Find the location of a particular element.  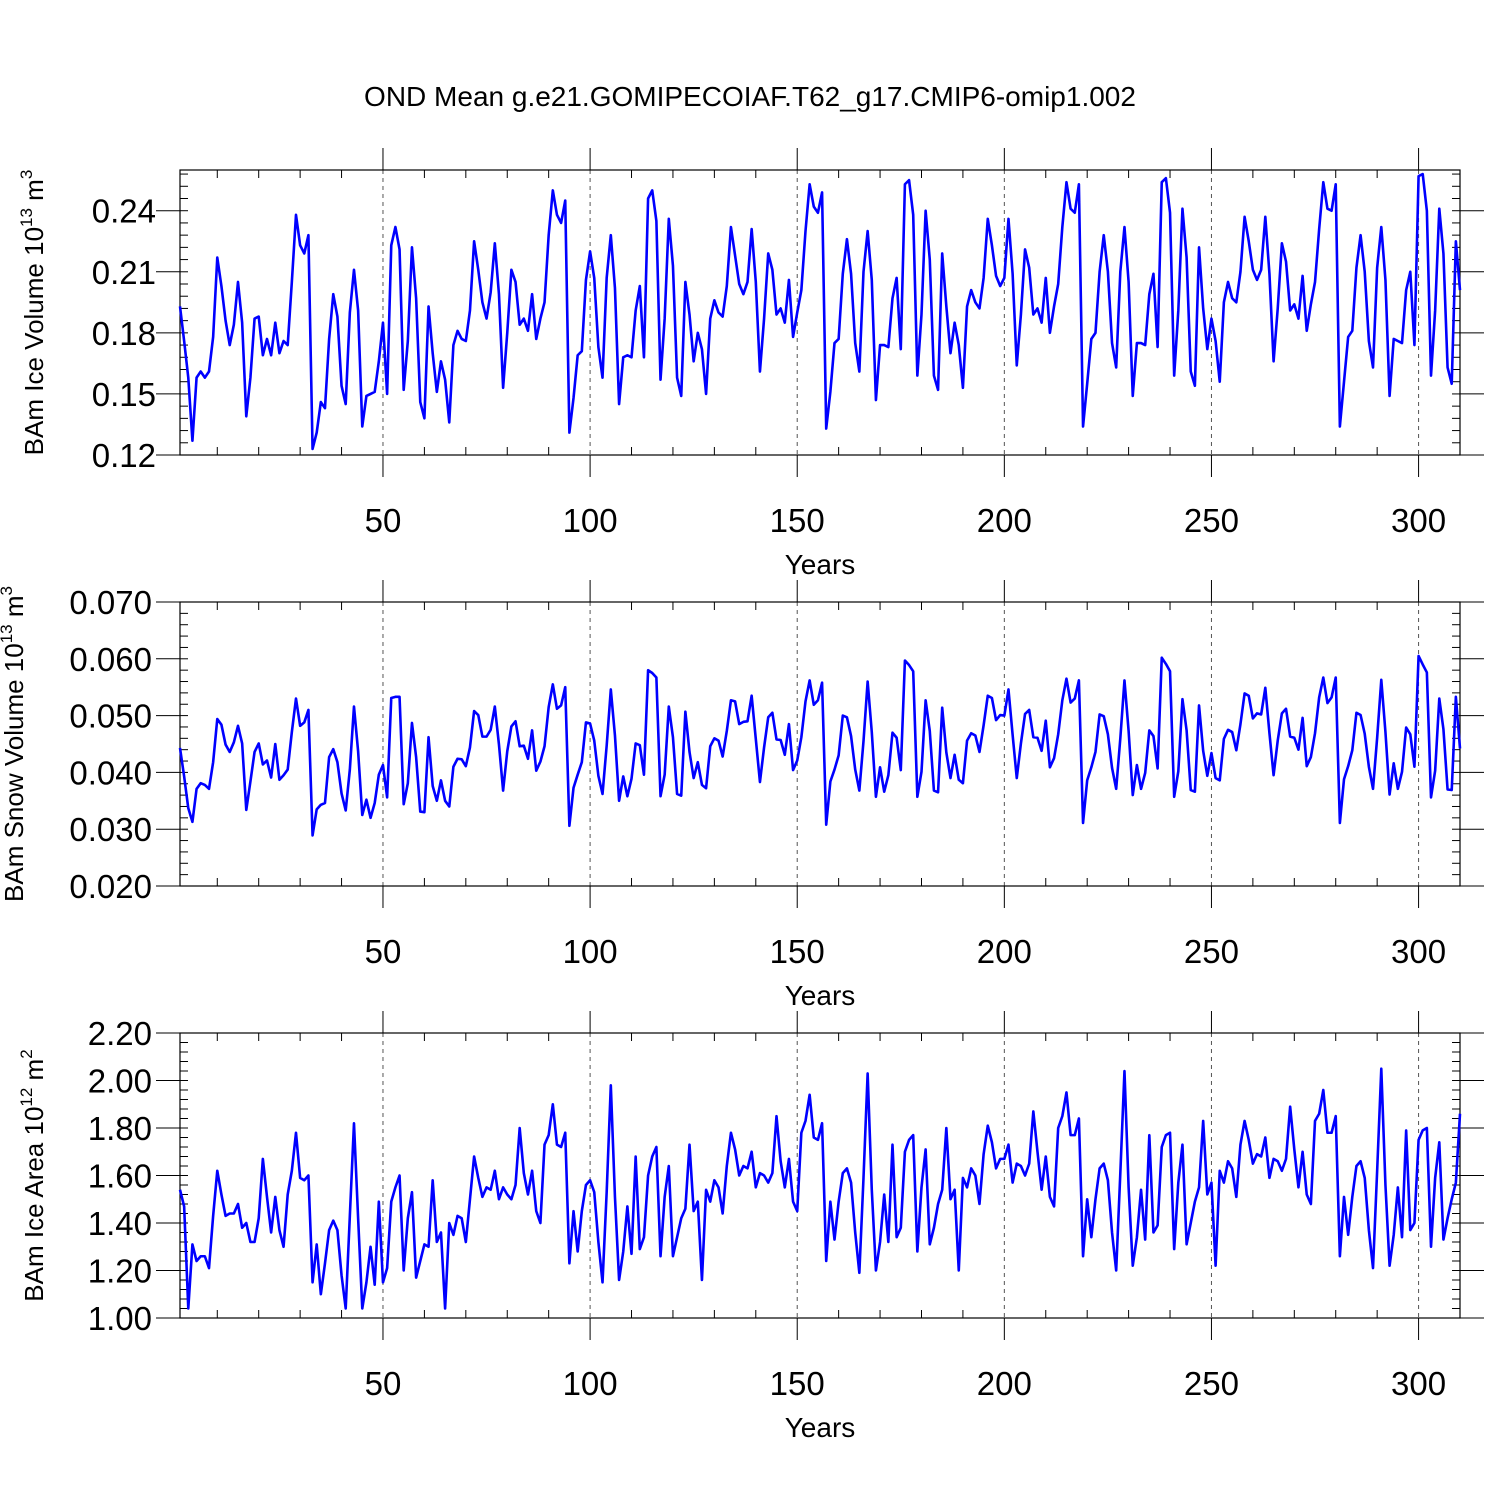

y-tick-label: 0.18 is located at coordinates (124, 333).